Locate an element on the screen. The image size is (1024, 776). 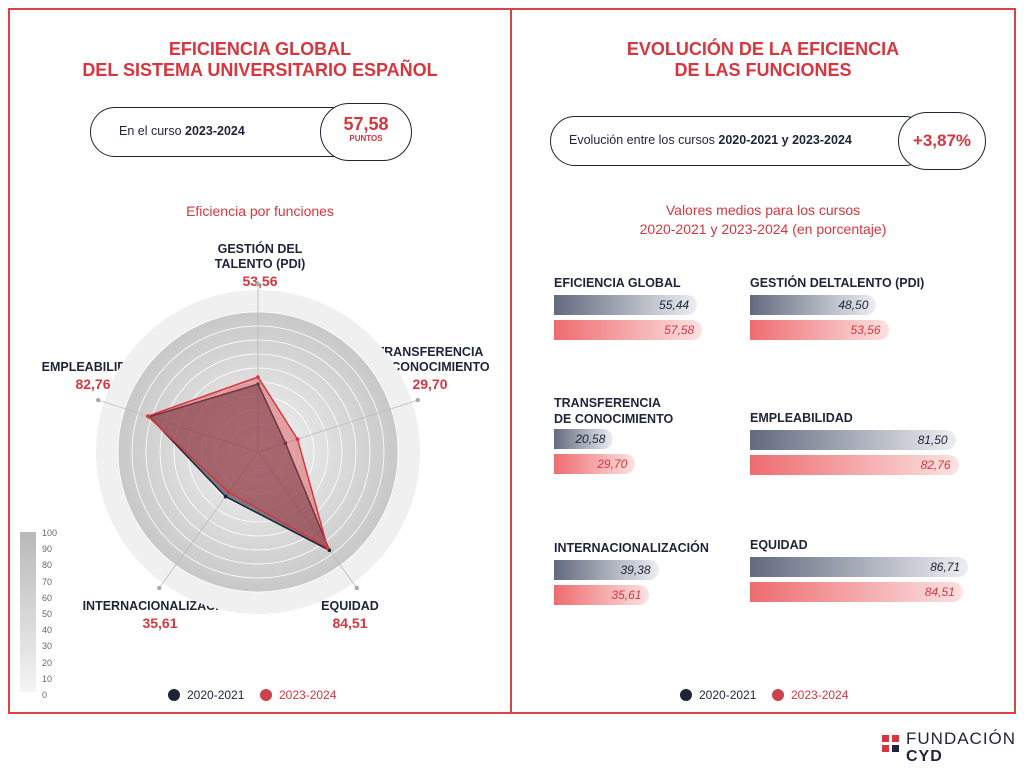
score-value: 57,58 is located at coordinates (366, 124).